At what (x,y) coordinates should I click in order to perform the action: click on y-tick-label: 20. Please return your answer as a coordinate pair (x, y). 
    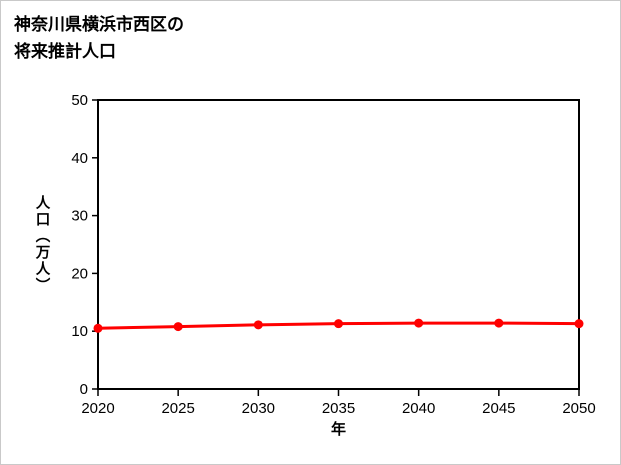
    Looking at the image, I should click on (79, 273).